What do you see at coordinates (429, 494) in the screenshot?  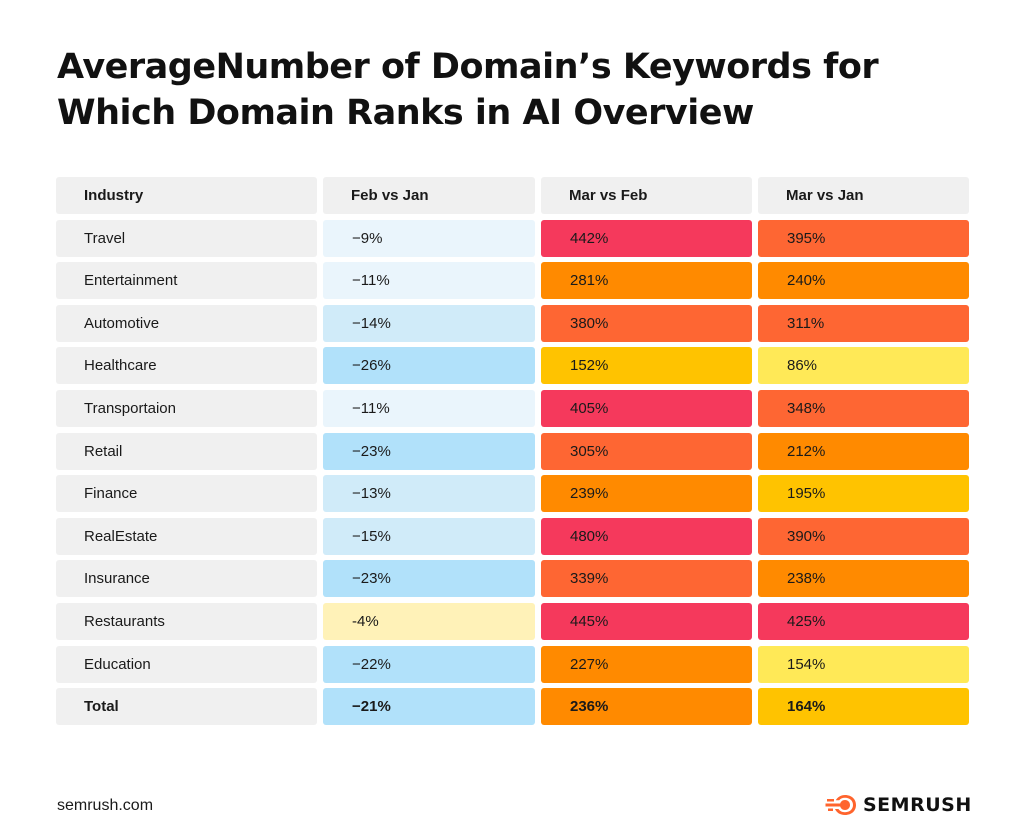 I see `feb-vs-jan-cell: −13%` at bounding box center [429, 494].